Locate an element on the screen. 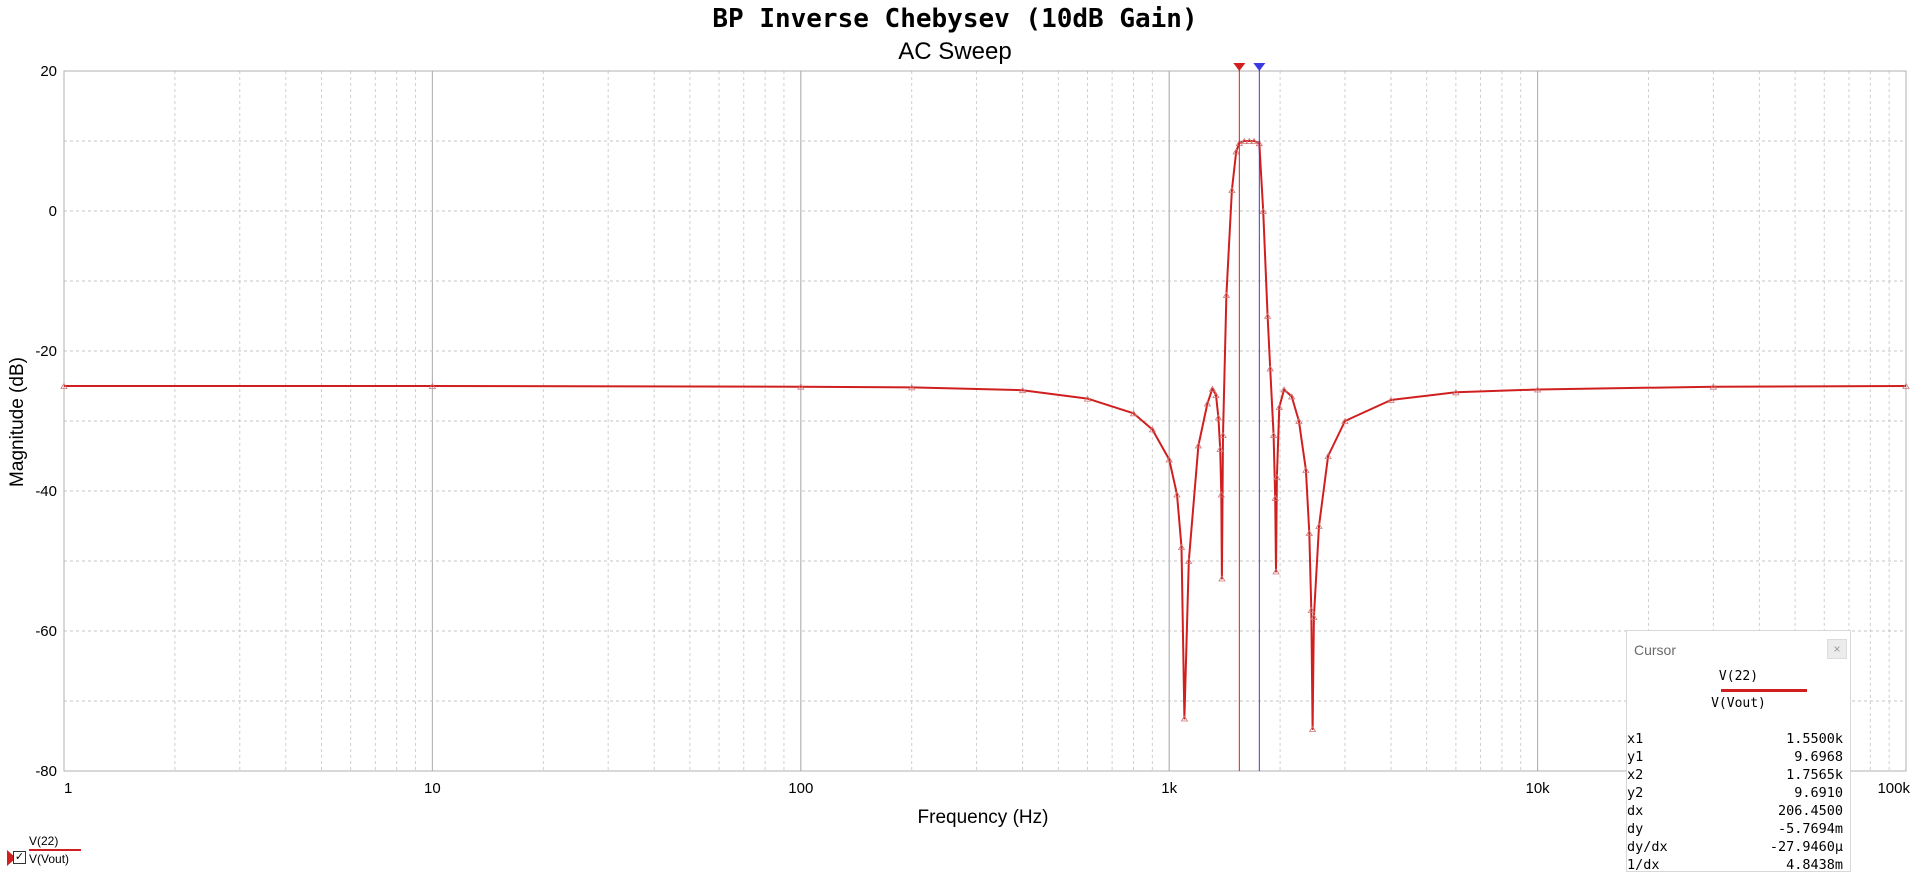  x-tick-label: 100k is located at coordinates (1893, 788).